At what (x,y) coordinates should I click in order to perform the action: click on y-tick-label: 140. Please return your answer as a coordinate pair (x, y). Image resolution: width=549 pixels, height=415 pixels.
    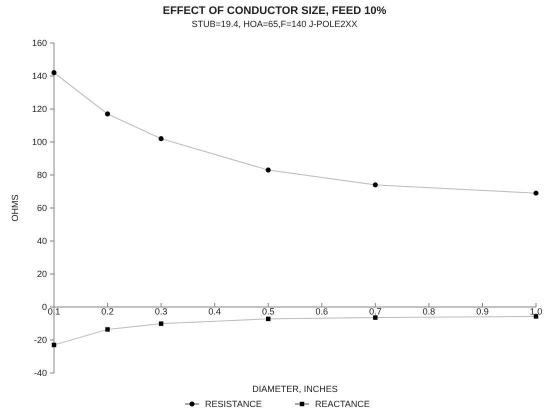
    Looking at the image, I should click on (39, 75).